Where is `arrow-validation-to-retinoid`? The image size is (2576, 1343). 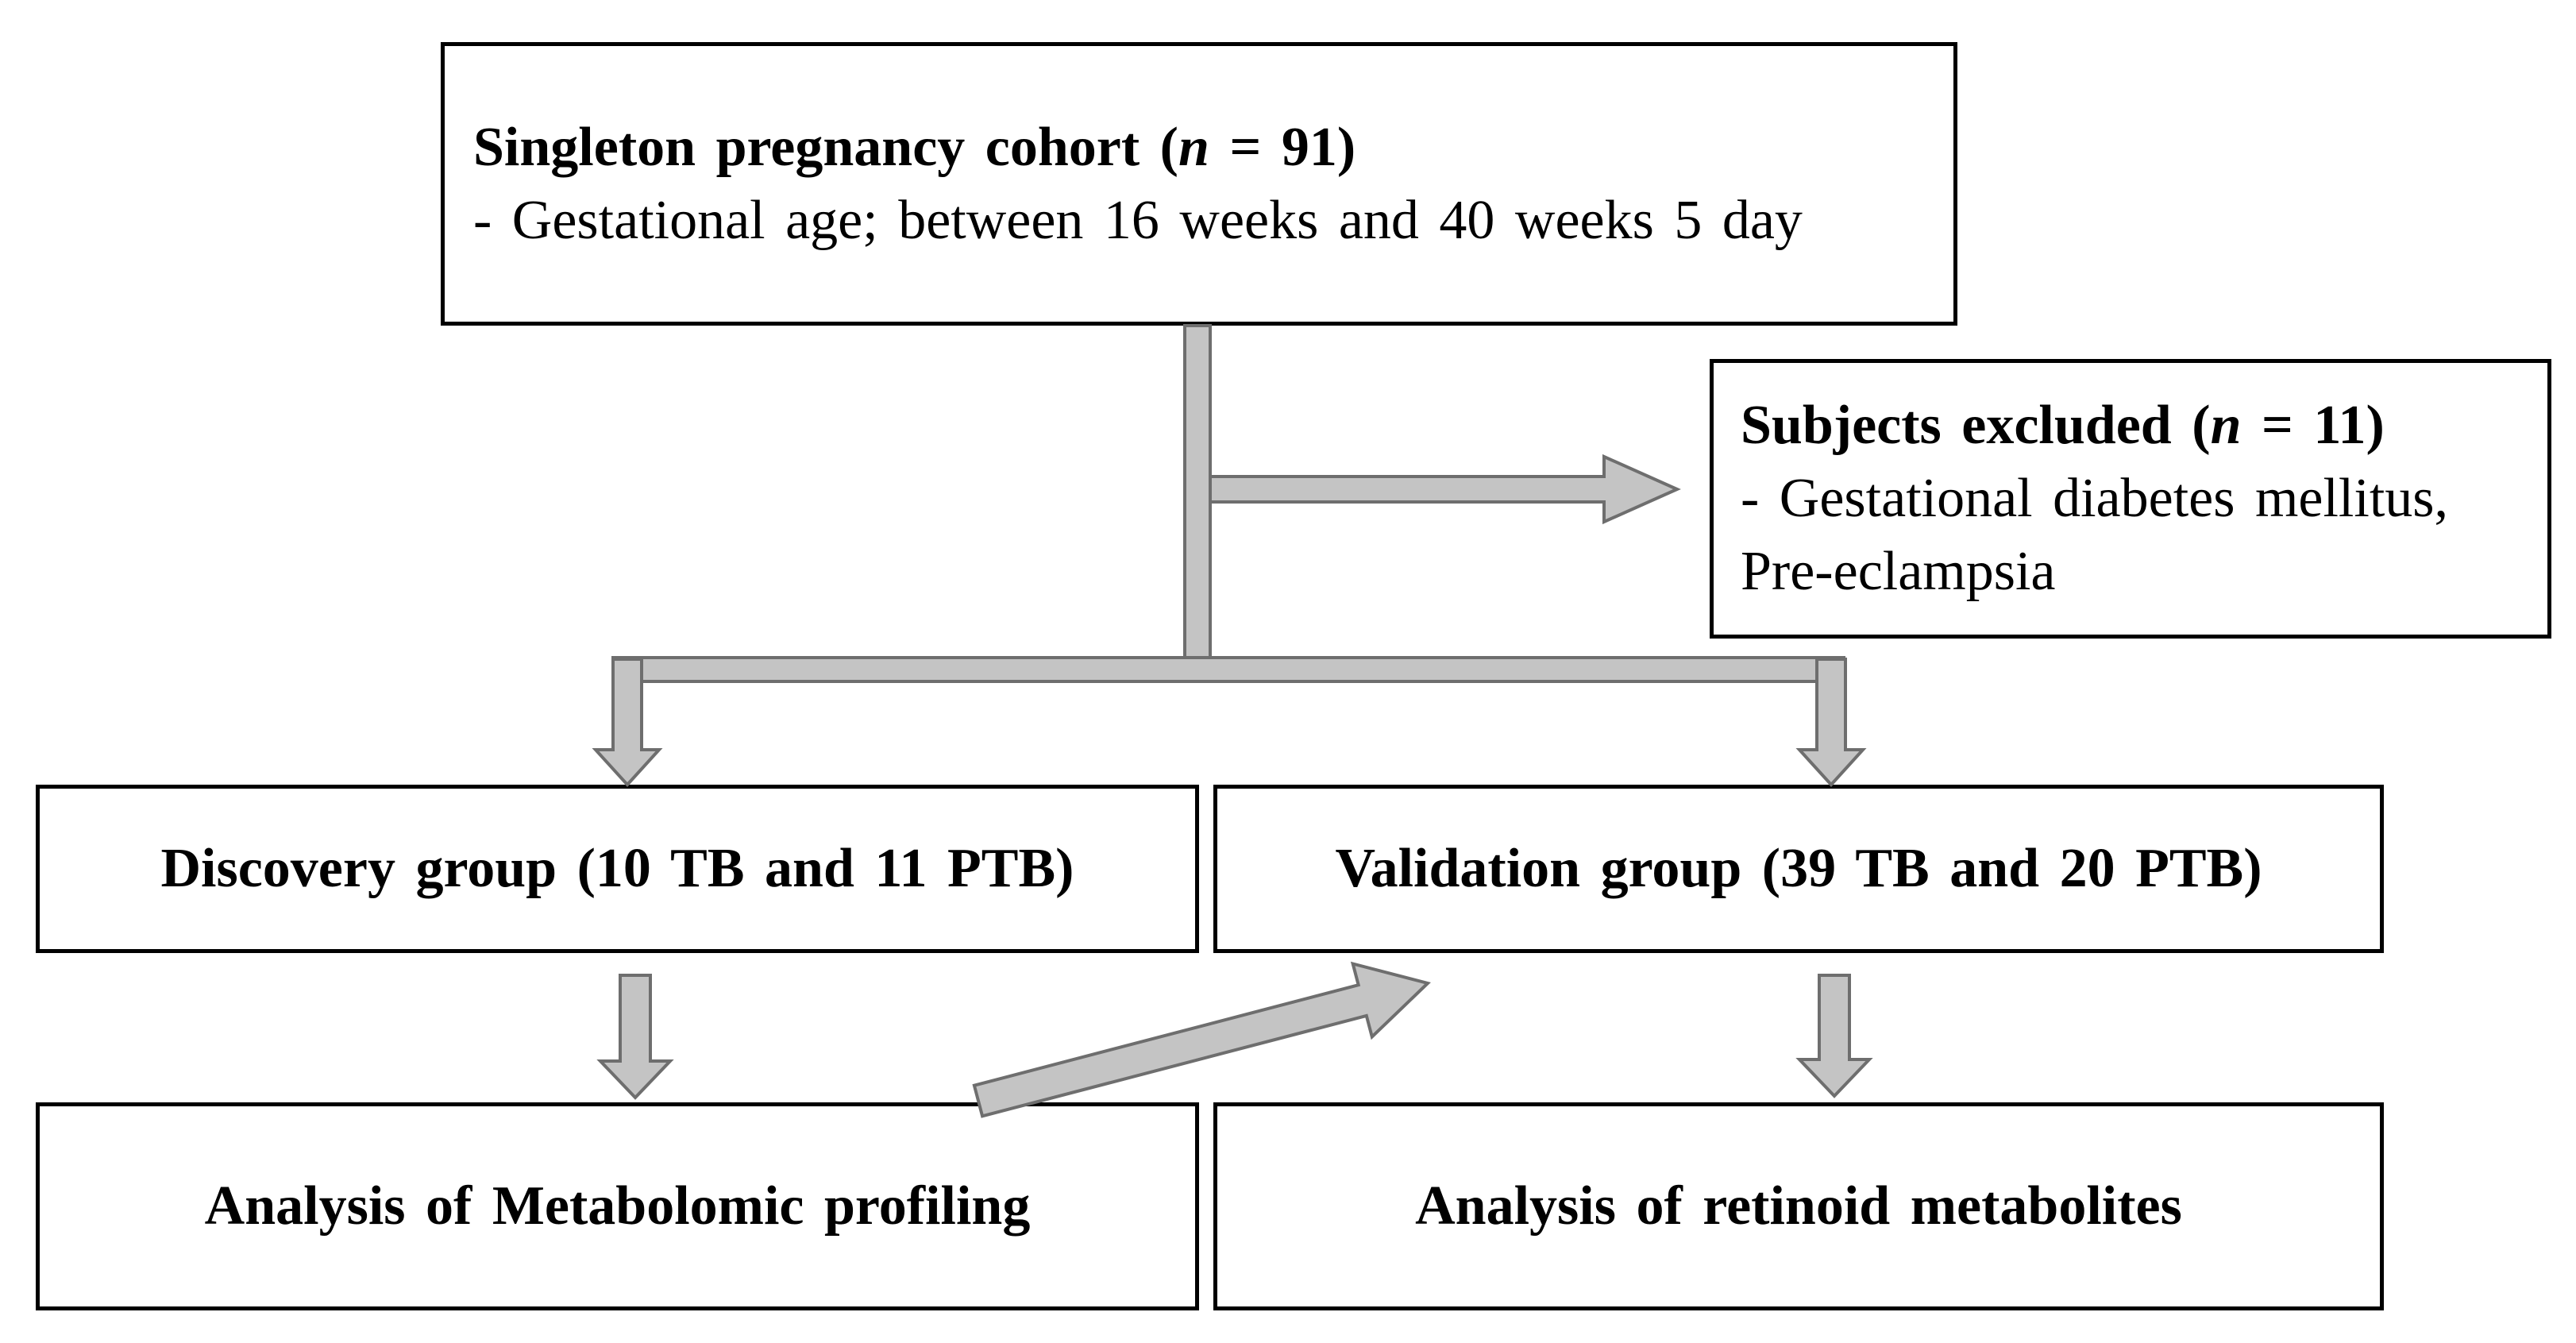 arrow-validation-to-retinoid is located at coordinates (1834, 1036).